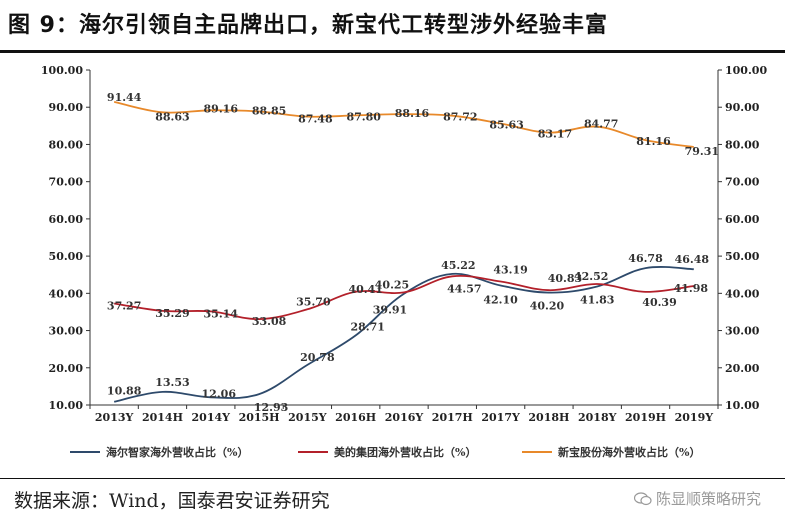 The image size is (785, 522). Describe the element at coordinates (591, 276) in the screenshot. I see `midea-data-label: 42.52` at that location.